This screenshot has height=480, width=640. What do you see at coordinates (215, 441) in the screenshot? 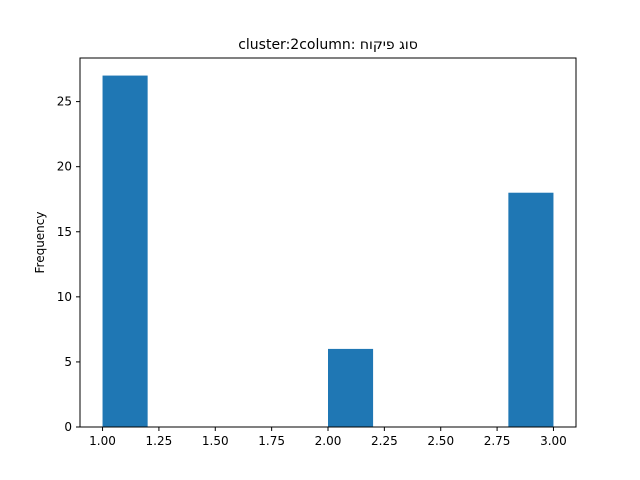
I see `x-tick-label: 1.50` at bounding box center [215, 441].